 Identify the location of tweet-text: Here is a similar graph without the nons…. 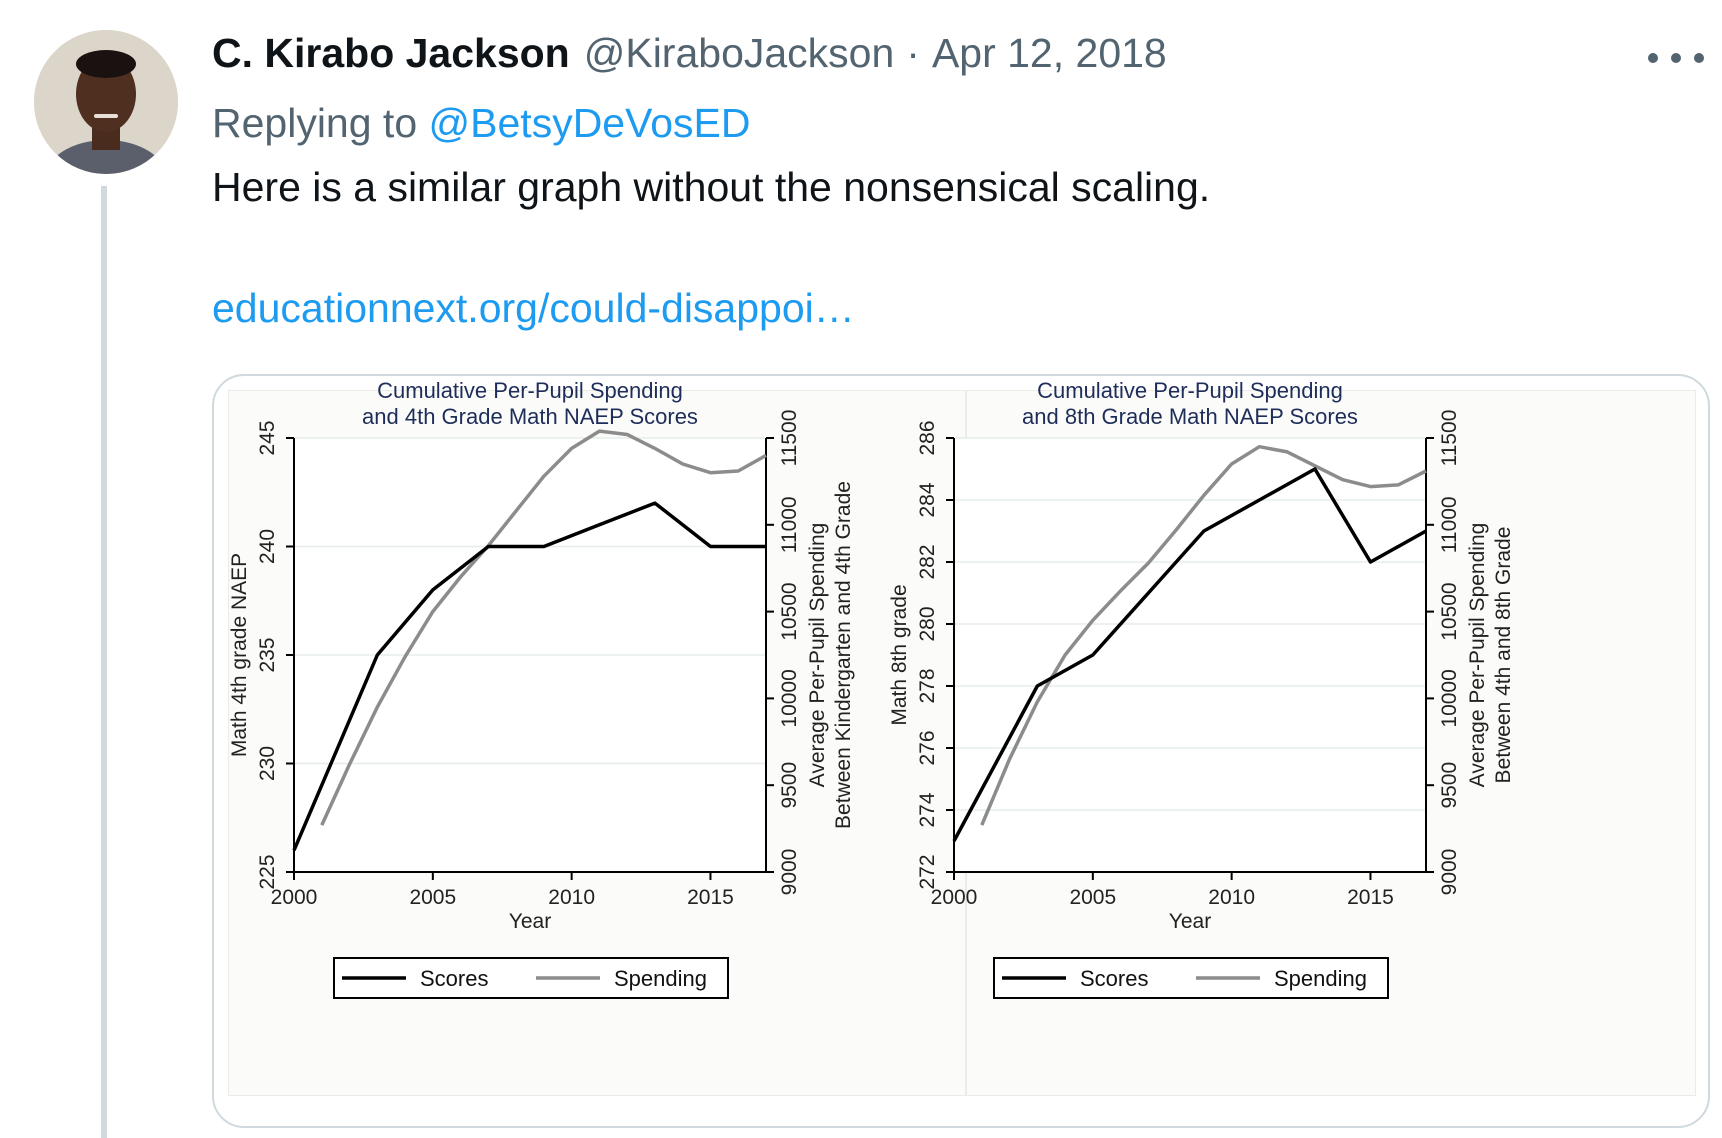
(711, 187).